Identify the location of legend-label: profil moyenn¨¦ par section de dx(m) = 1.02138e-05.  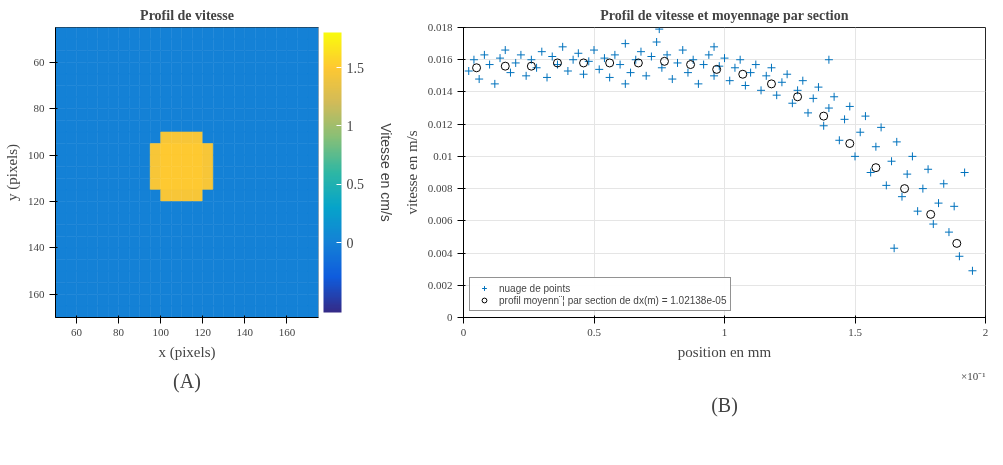
(613, 300).